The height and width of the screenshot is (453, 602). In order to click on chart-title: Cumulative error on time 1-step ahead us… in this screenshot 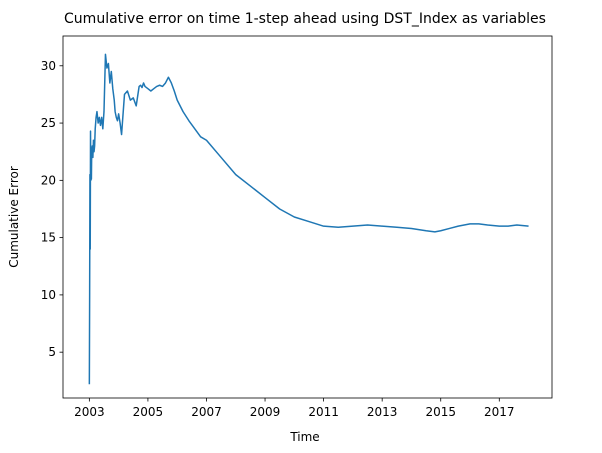, I will do `click(305, 19)`.